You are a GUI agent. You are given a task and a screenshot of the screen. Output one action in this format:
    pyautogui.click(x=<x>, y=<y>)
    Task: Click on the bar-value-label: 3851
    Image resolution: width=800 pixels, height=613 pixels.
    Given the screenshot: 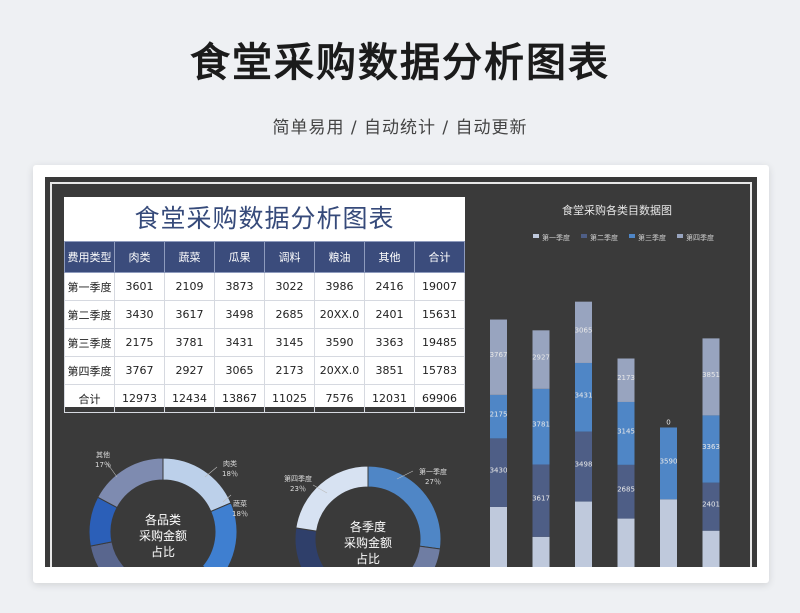 What is the action you would take?
    pyautogui.click(x=711, y=375)
    